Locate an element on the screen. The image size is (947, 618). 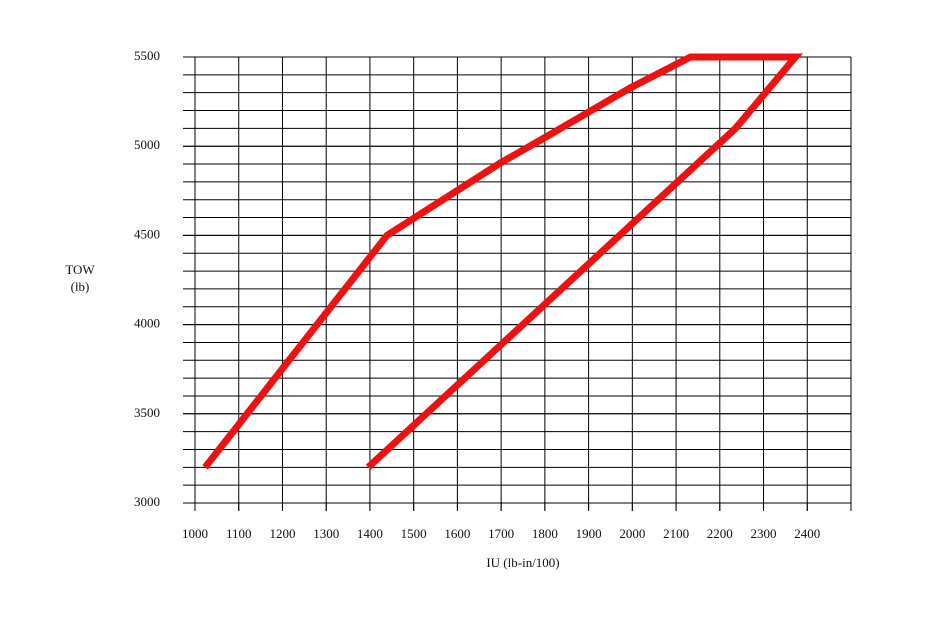
x-tick-label: 2000 is located at coordinates (632, 533).